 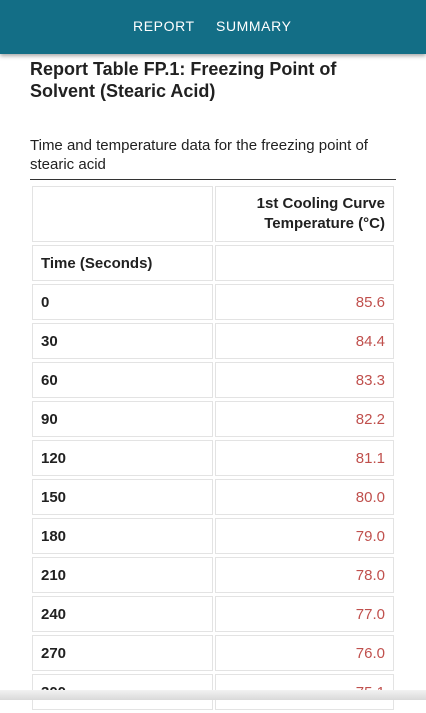 What do you see at coordinates (122, 653) in the screenshot?
I see `time-cell: 270` at bounding box center [122, 653].